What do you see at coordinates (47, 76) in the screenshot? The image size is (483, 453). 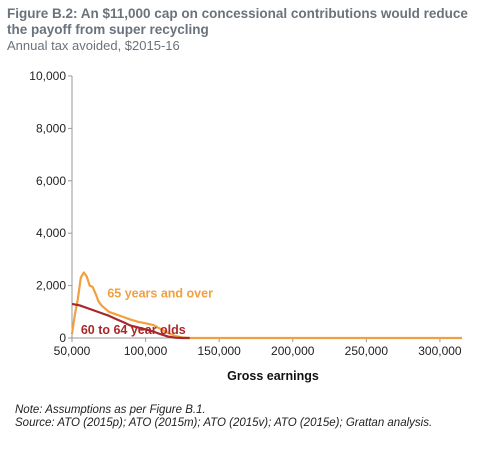 I see `y-tick-label: 10,000` at bounding box center [47, 76].